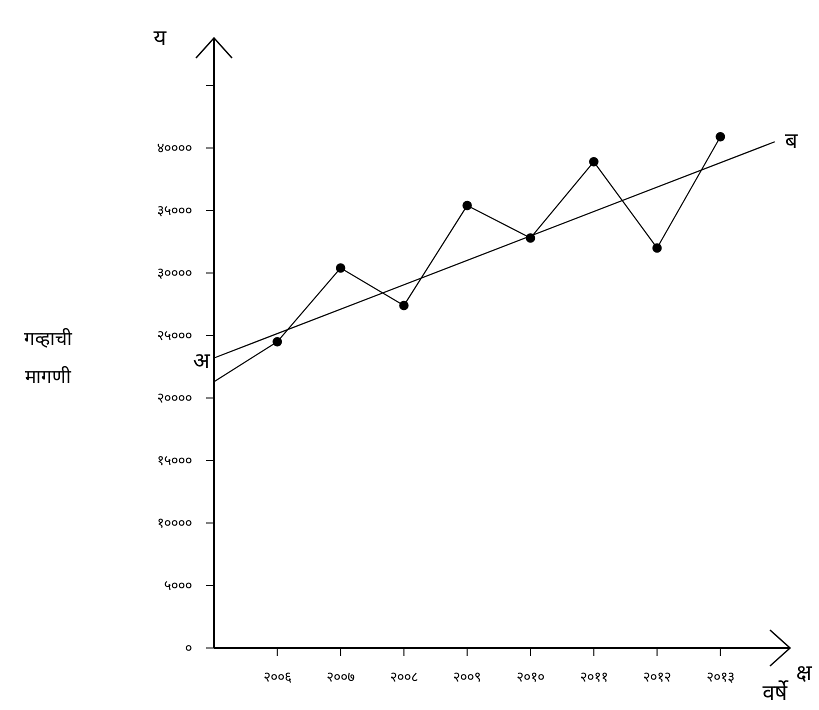 This screenshot has width=819, height=710. What do you see at coordinates (48, 357) in the screenshot?
I see `y-axis-title: गव्हाची मागणी` at bounding box center [48, 357].